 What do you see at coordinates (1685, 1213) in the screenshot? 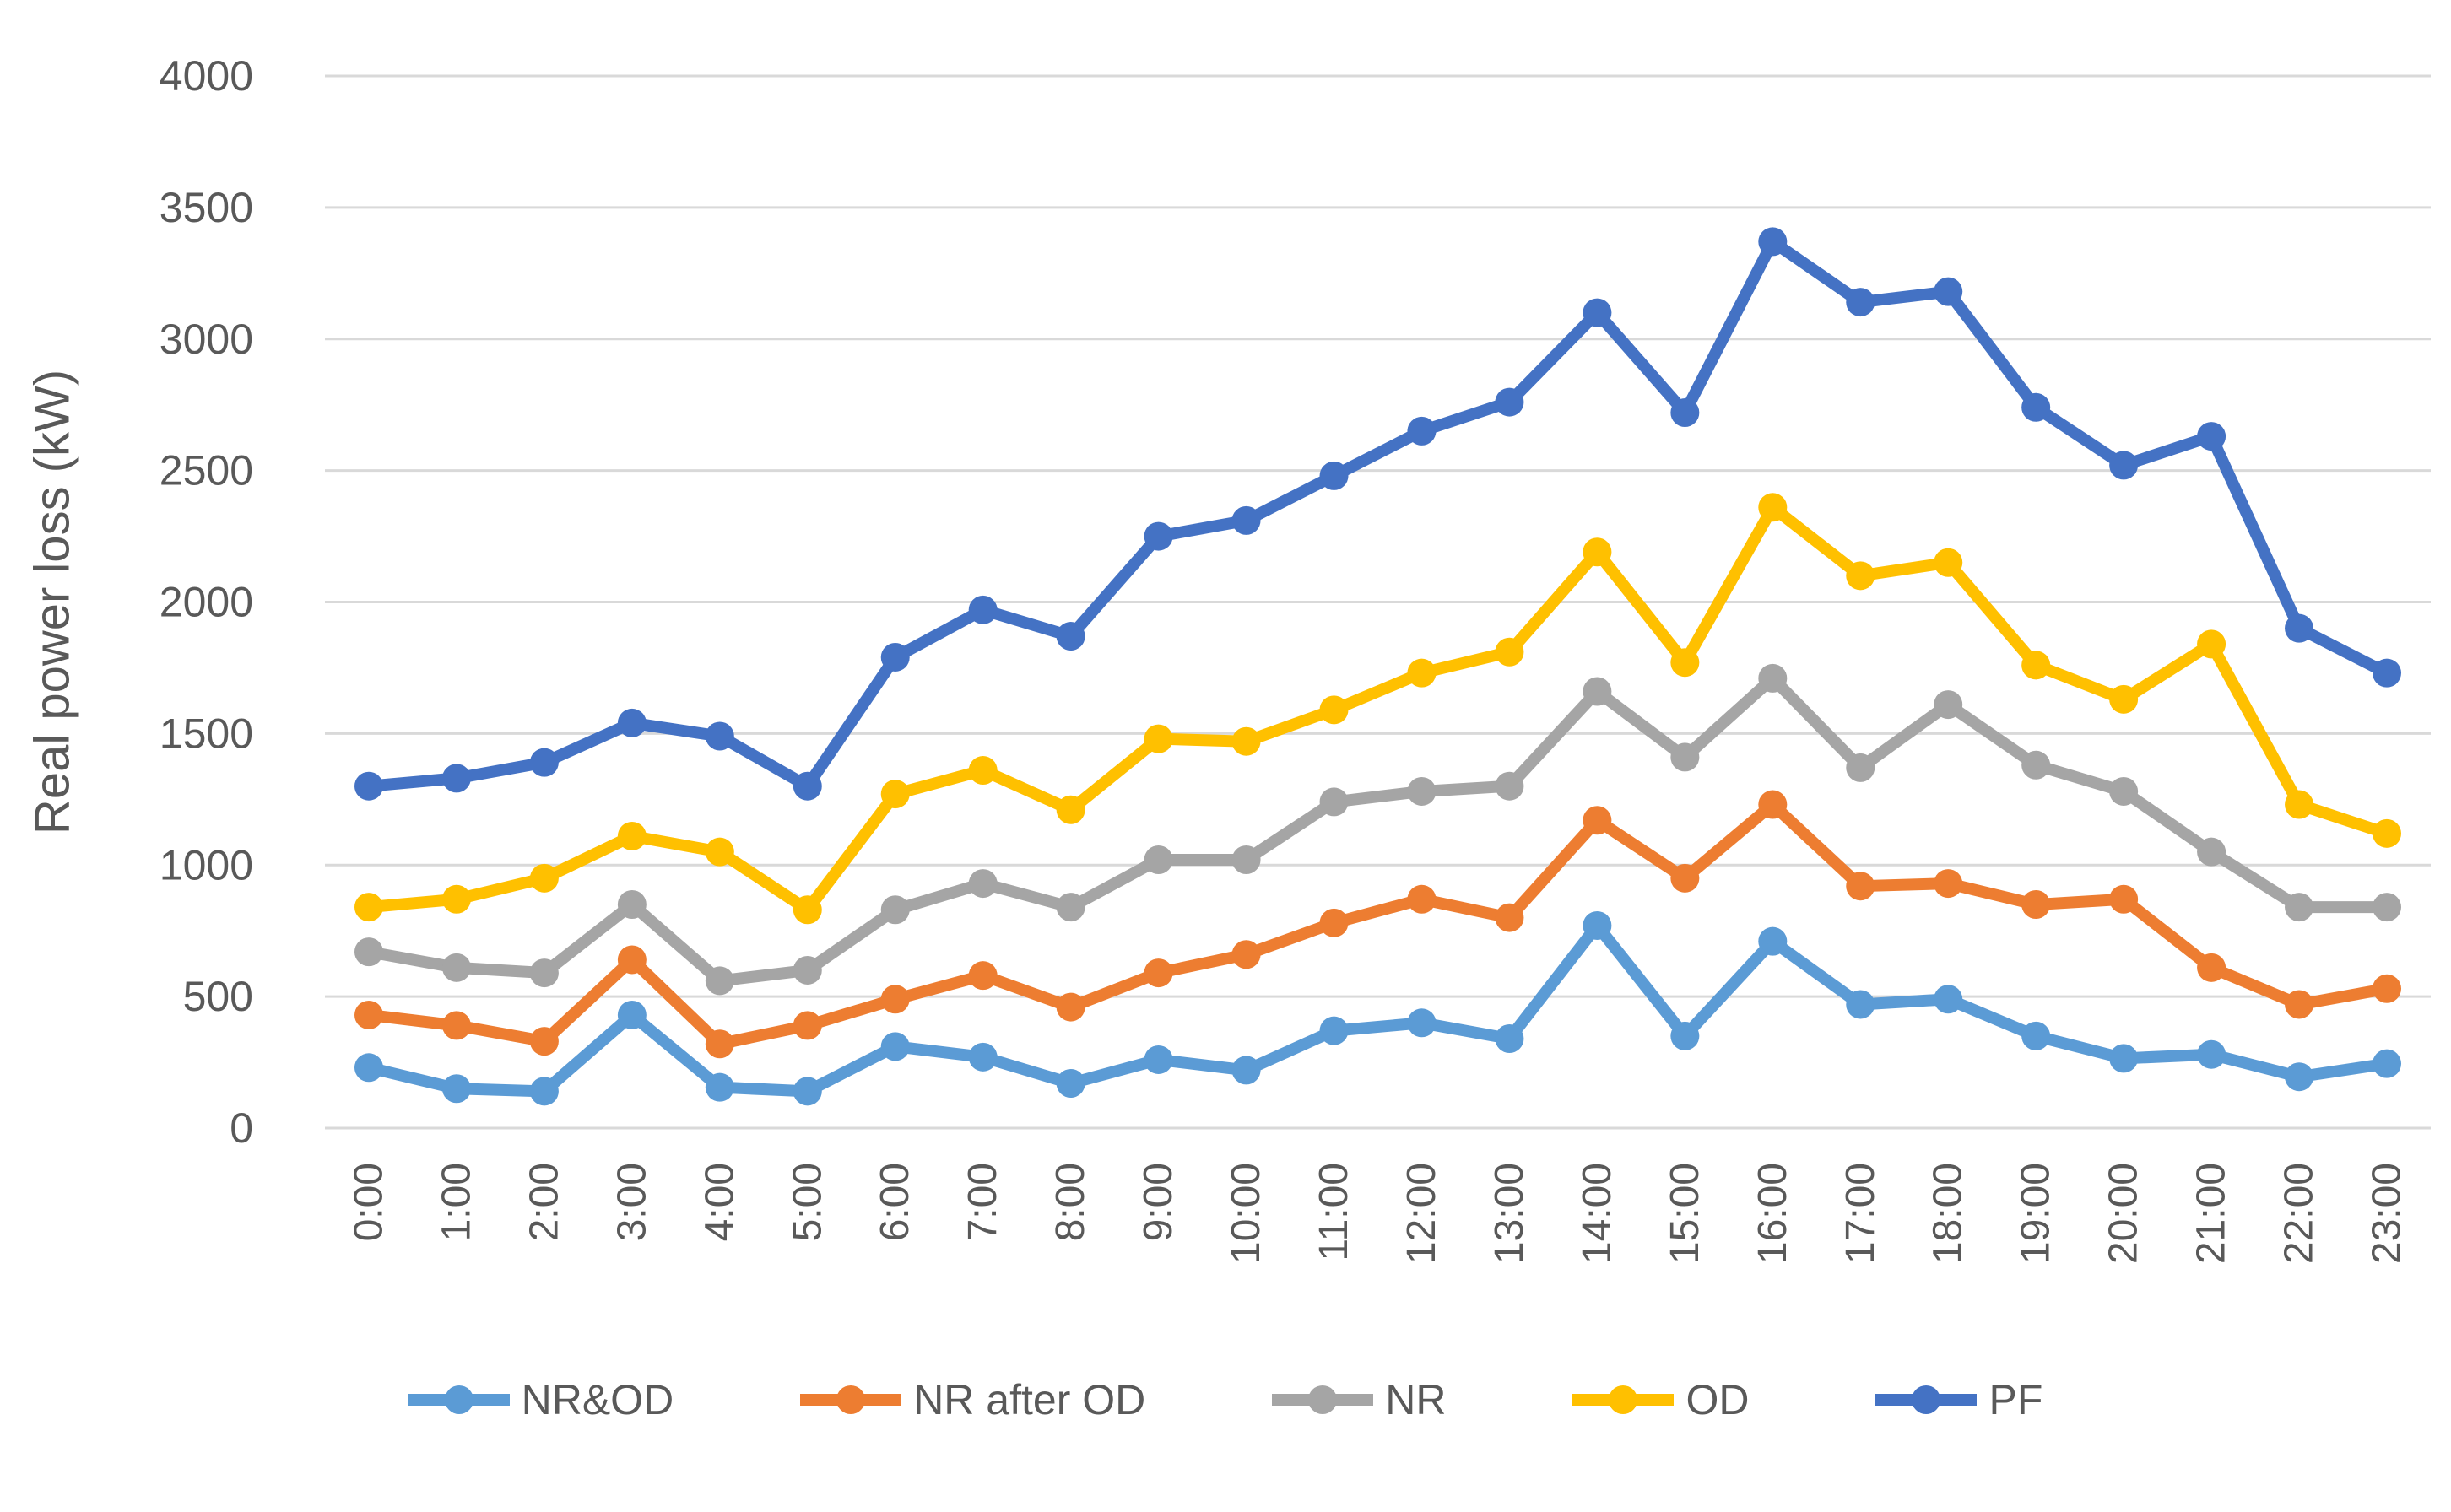
I see `x-tick-label: 15:00` at bounding box center [1685, 1213].